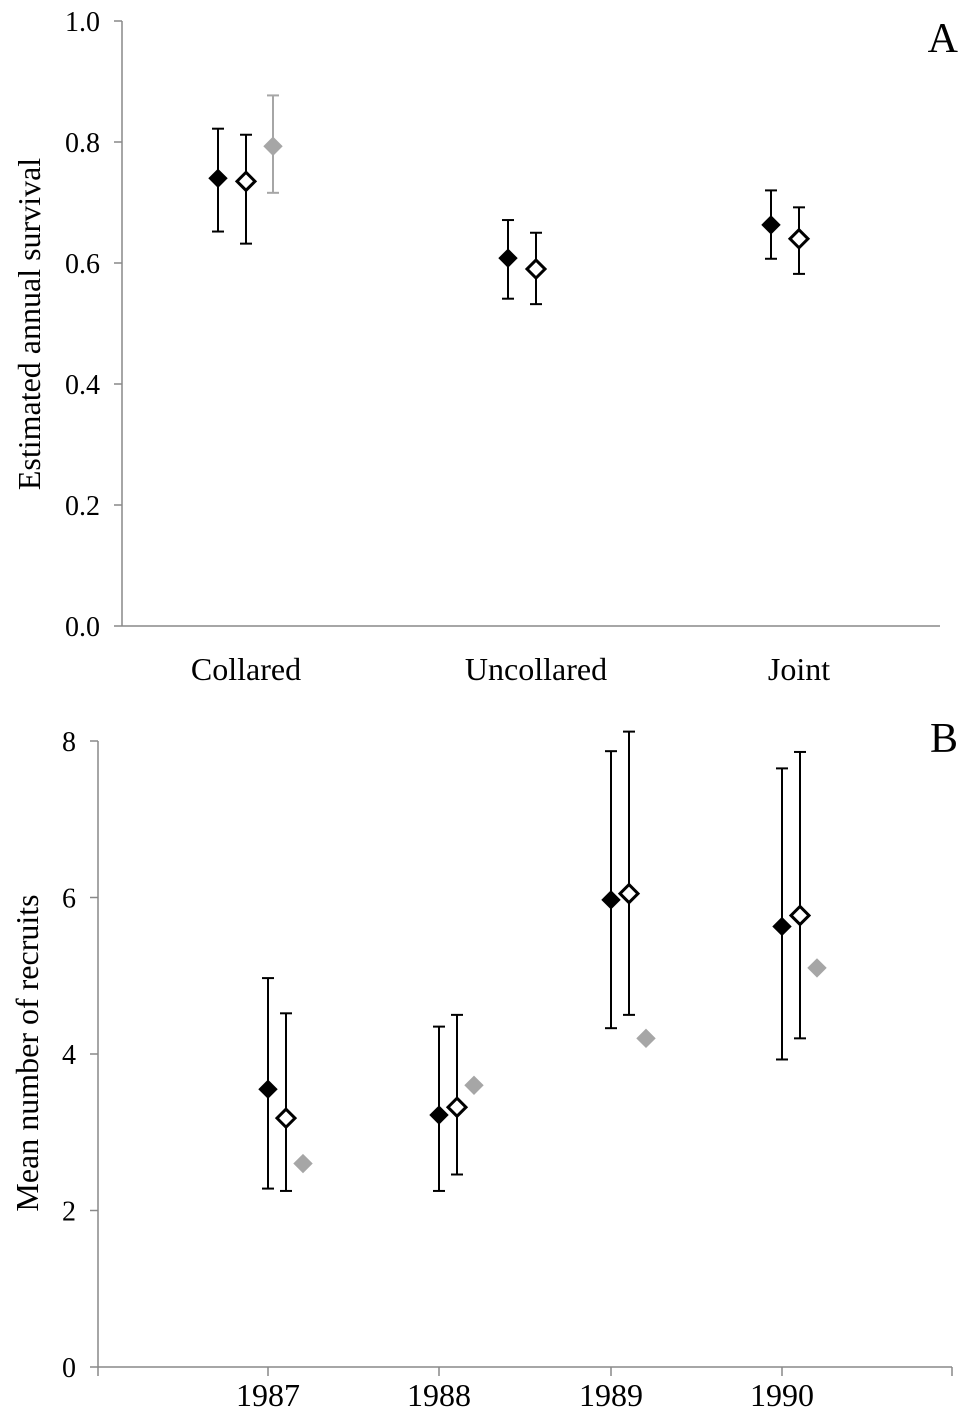 The width and height of the screenshot is (960, 1416). Describe the element at coordinates (29, 324) in the screenshot. I see `panel-a-y-axis-label: Estimated annual survival` at that location.